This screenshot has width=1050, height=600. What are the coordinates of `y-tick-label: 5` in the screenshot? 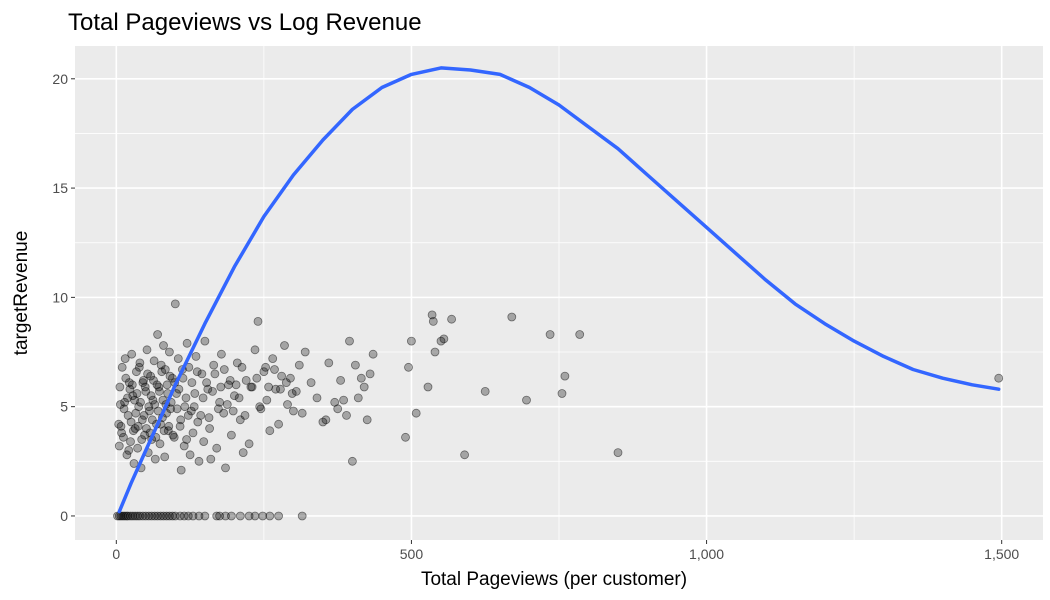 It's located at (64, 407).